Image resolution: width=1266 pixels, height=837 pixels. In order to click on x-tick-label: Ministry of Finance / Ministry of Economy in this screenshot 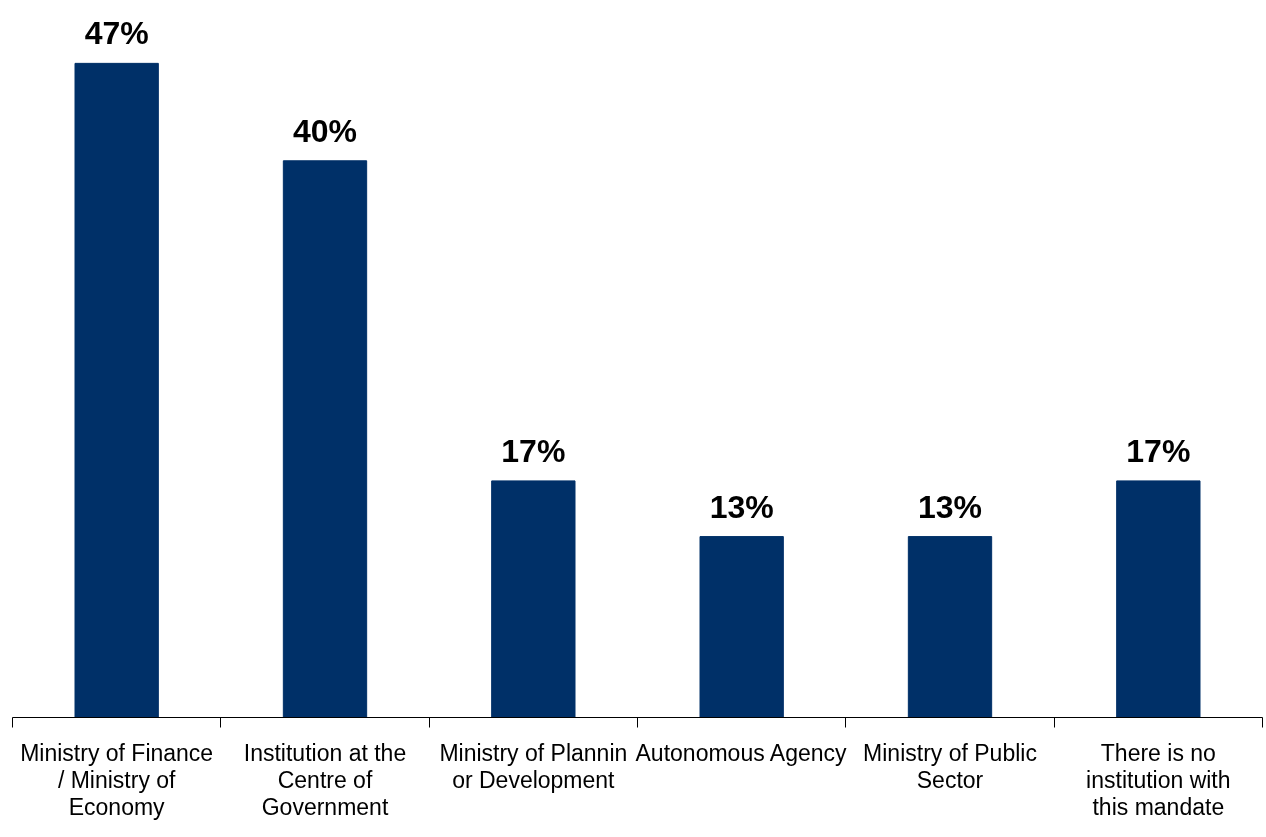, I will do `click(117, 780)`.